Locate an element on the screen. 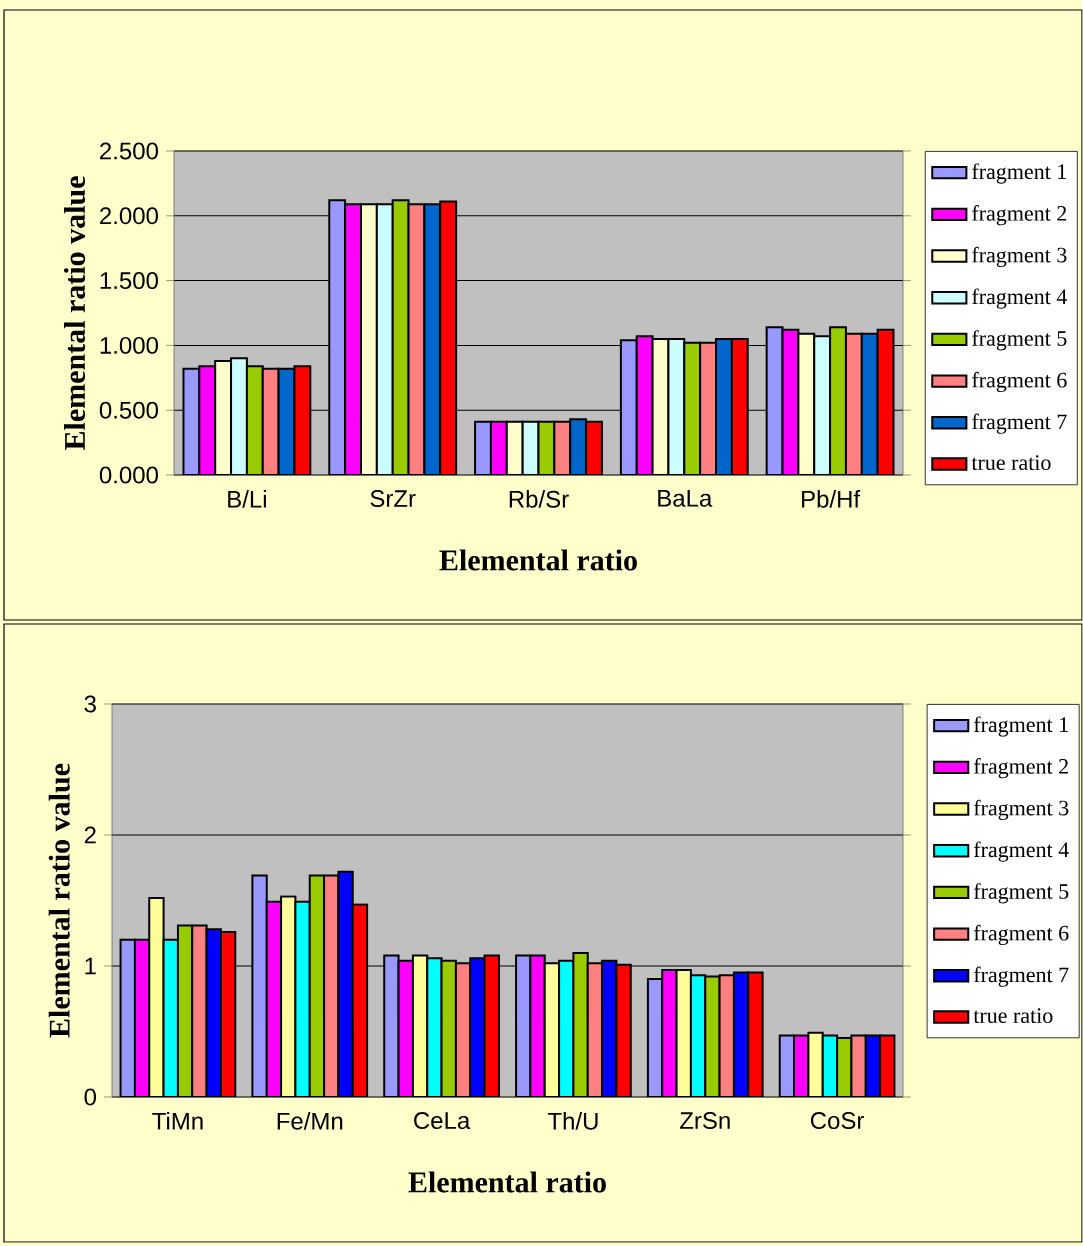 The image size is (1083, 1246). y-tick-label: 2.000 is located at coordinates (129, 216).